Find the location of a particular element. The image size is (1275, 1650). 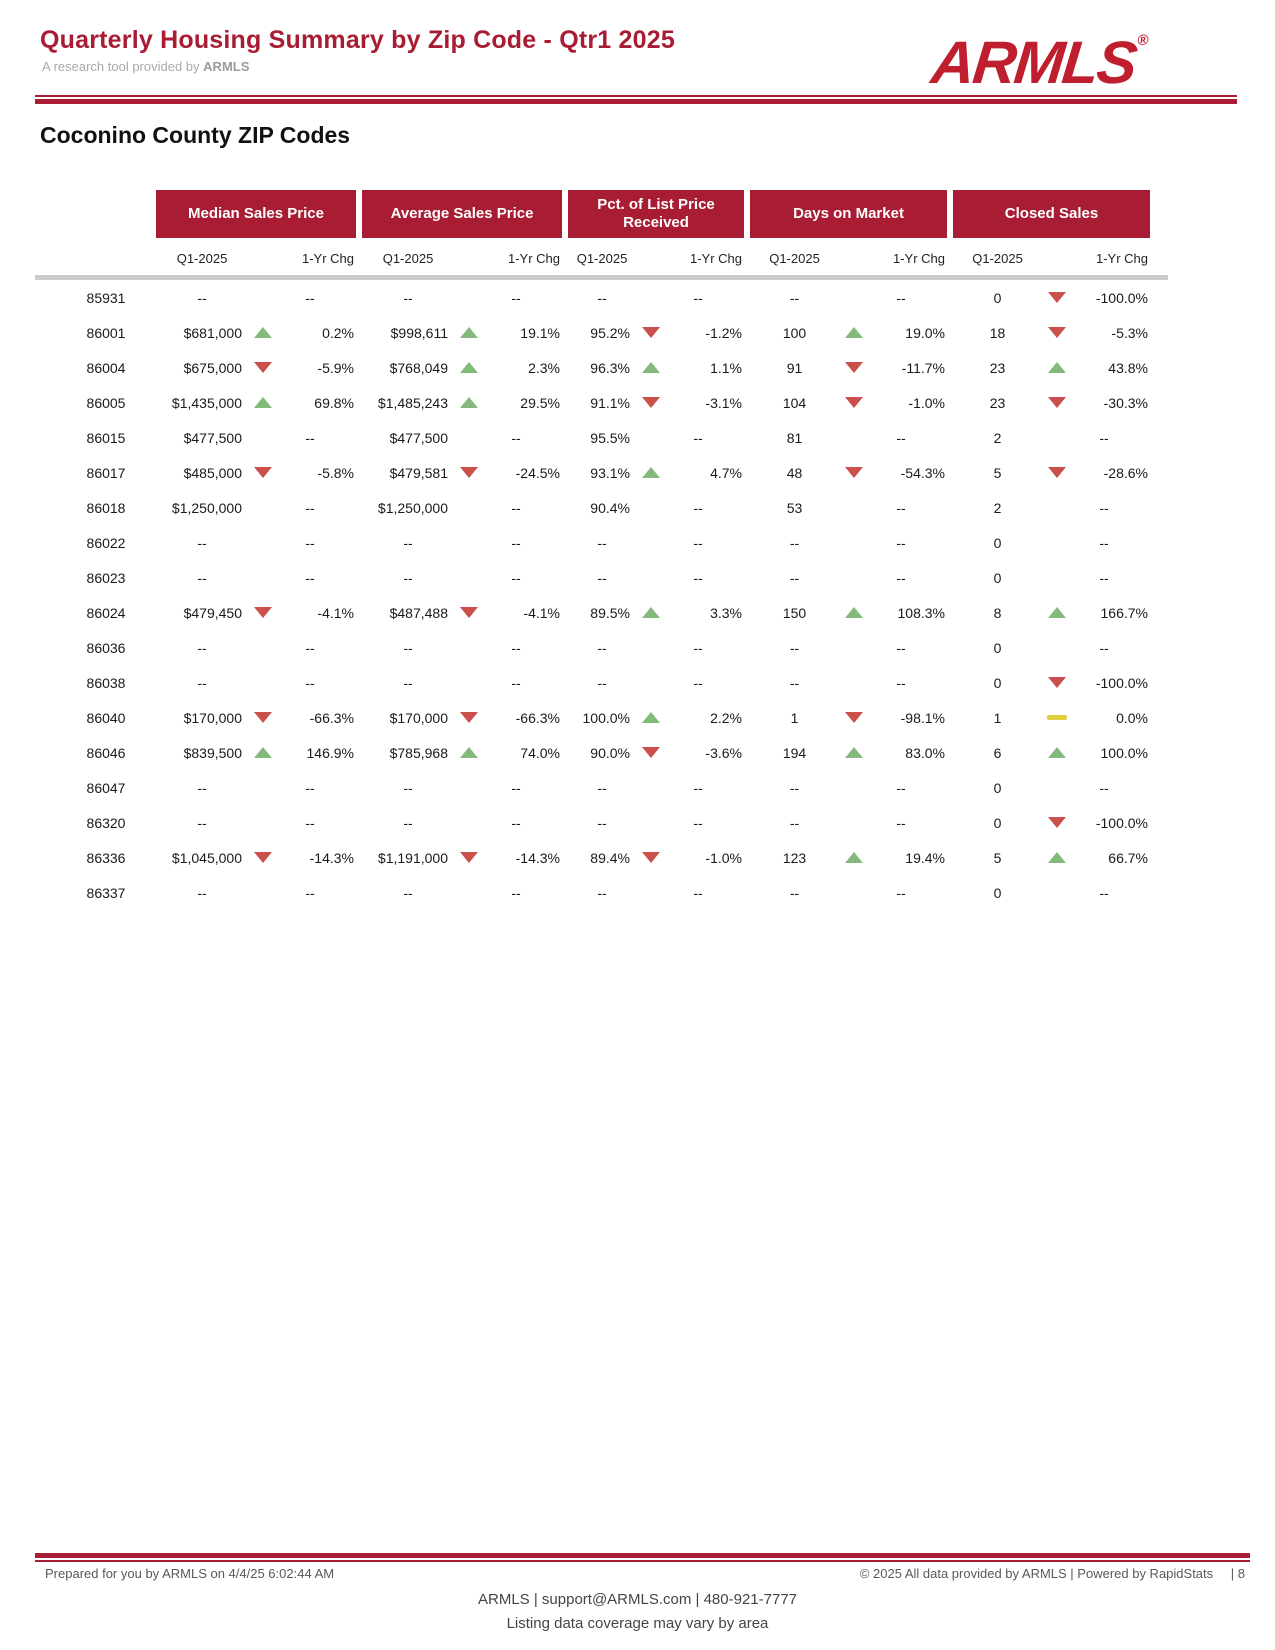

column-group-closed-sales: Closed Sales is located at coordinates (1051, 214).